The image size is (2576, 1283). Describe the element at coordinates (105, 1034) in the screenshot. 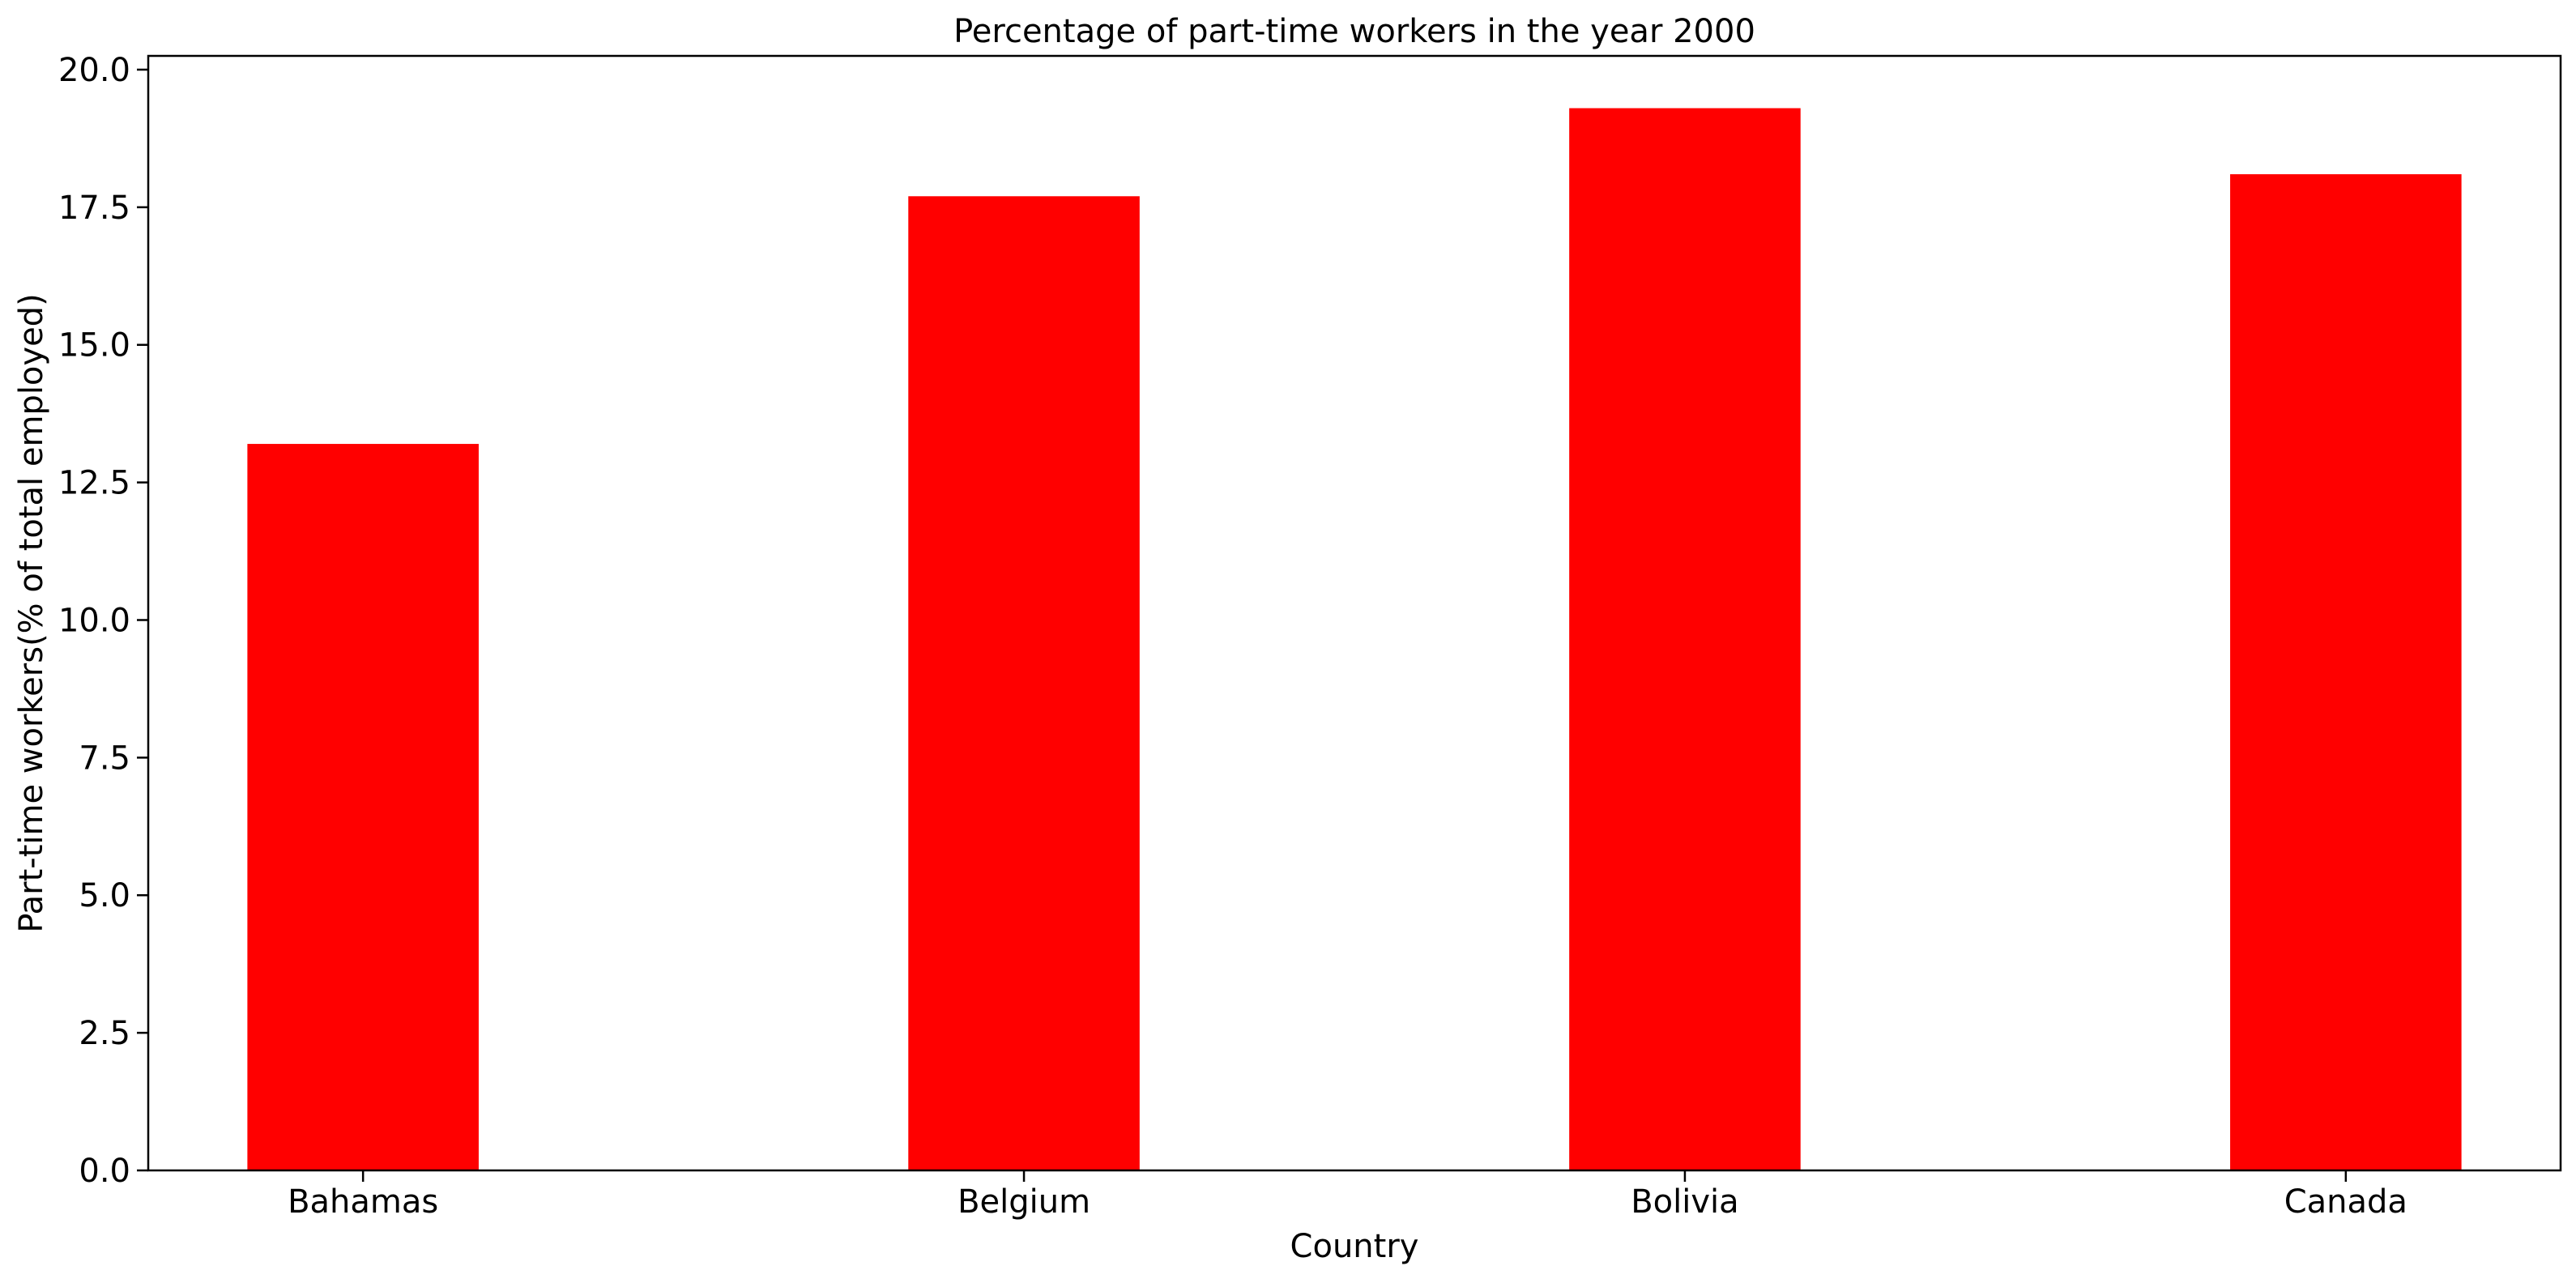

I see `y-tick-label: 2.5` at that location.